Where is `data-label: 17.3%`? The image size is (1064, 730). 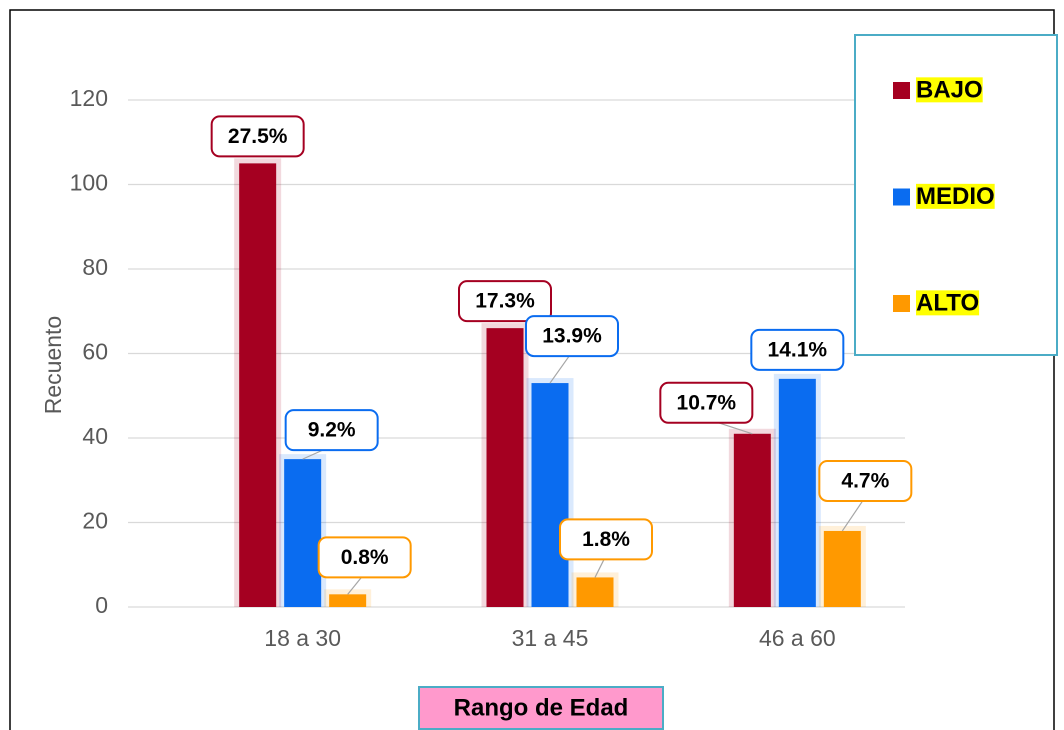 data-label: 17.3% is located at coordinates (505, 301).